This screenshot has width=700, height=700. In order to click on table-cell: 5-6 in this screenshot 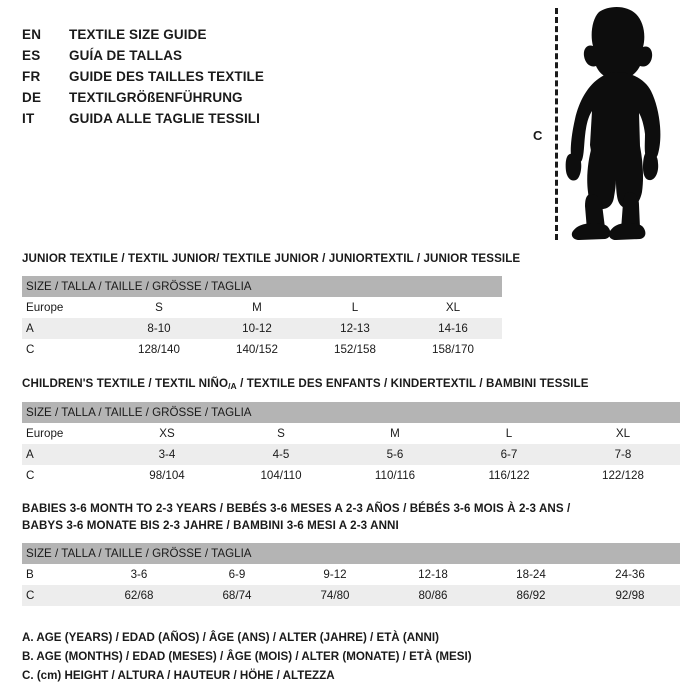, I will do `click(395, 454)`.